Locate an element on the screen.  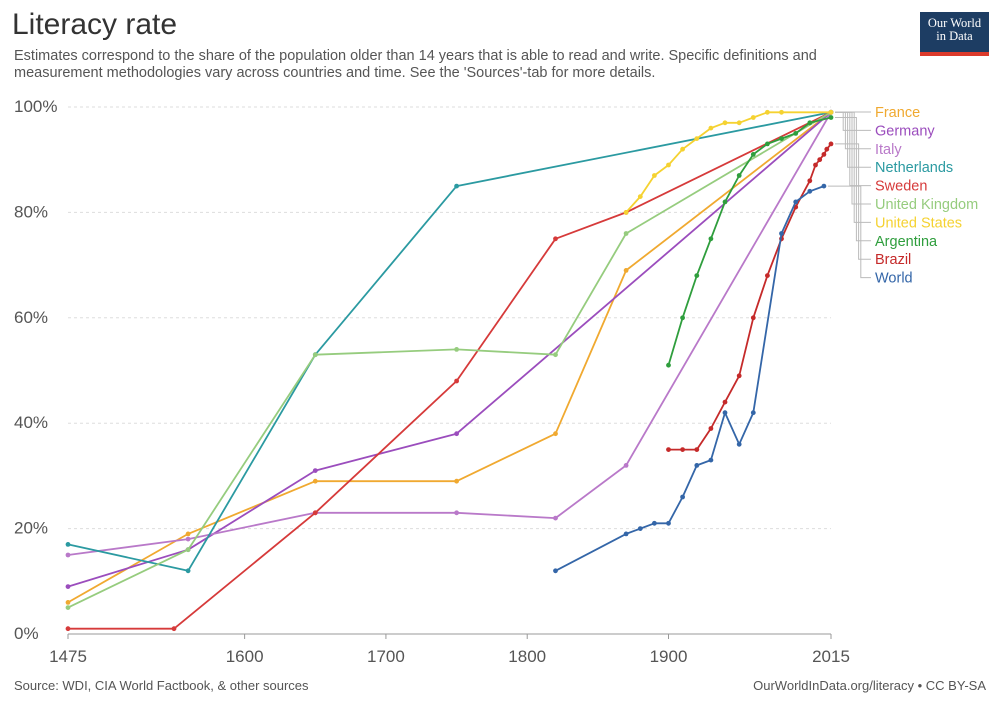
legend-label-brazil: Brazil is located at coordinates (893, 260).